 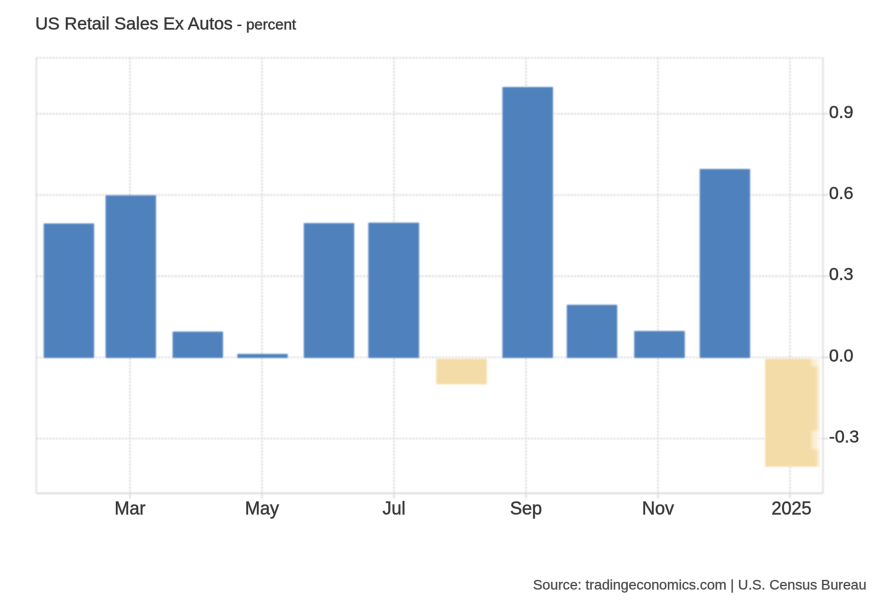 What do you see at coordinates (262, 509) in the screenshot?
I see `svg-text: May` at bounding box center [262, 509].